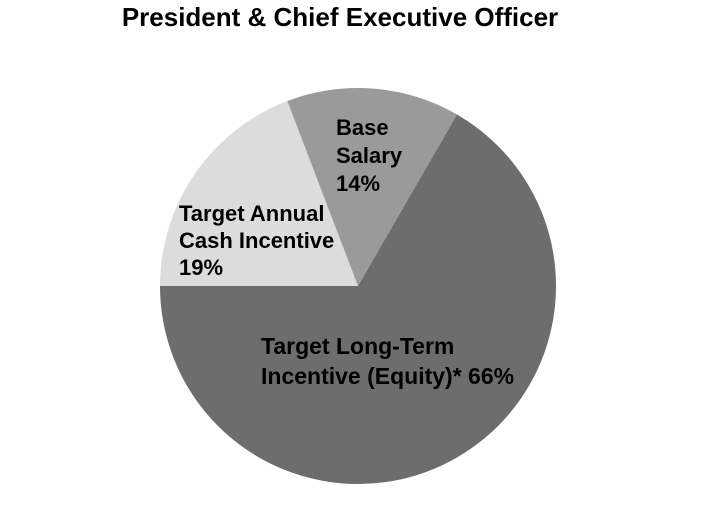  I want to click on slice-label-line: Target Long-Term, so click(358, 346).